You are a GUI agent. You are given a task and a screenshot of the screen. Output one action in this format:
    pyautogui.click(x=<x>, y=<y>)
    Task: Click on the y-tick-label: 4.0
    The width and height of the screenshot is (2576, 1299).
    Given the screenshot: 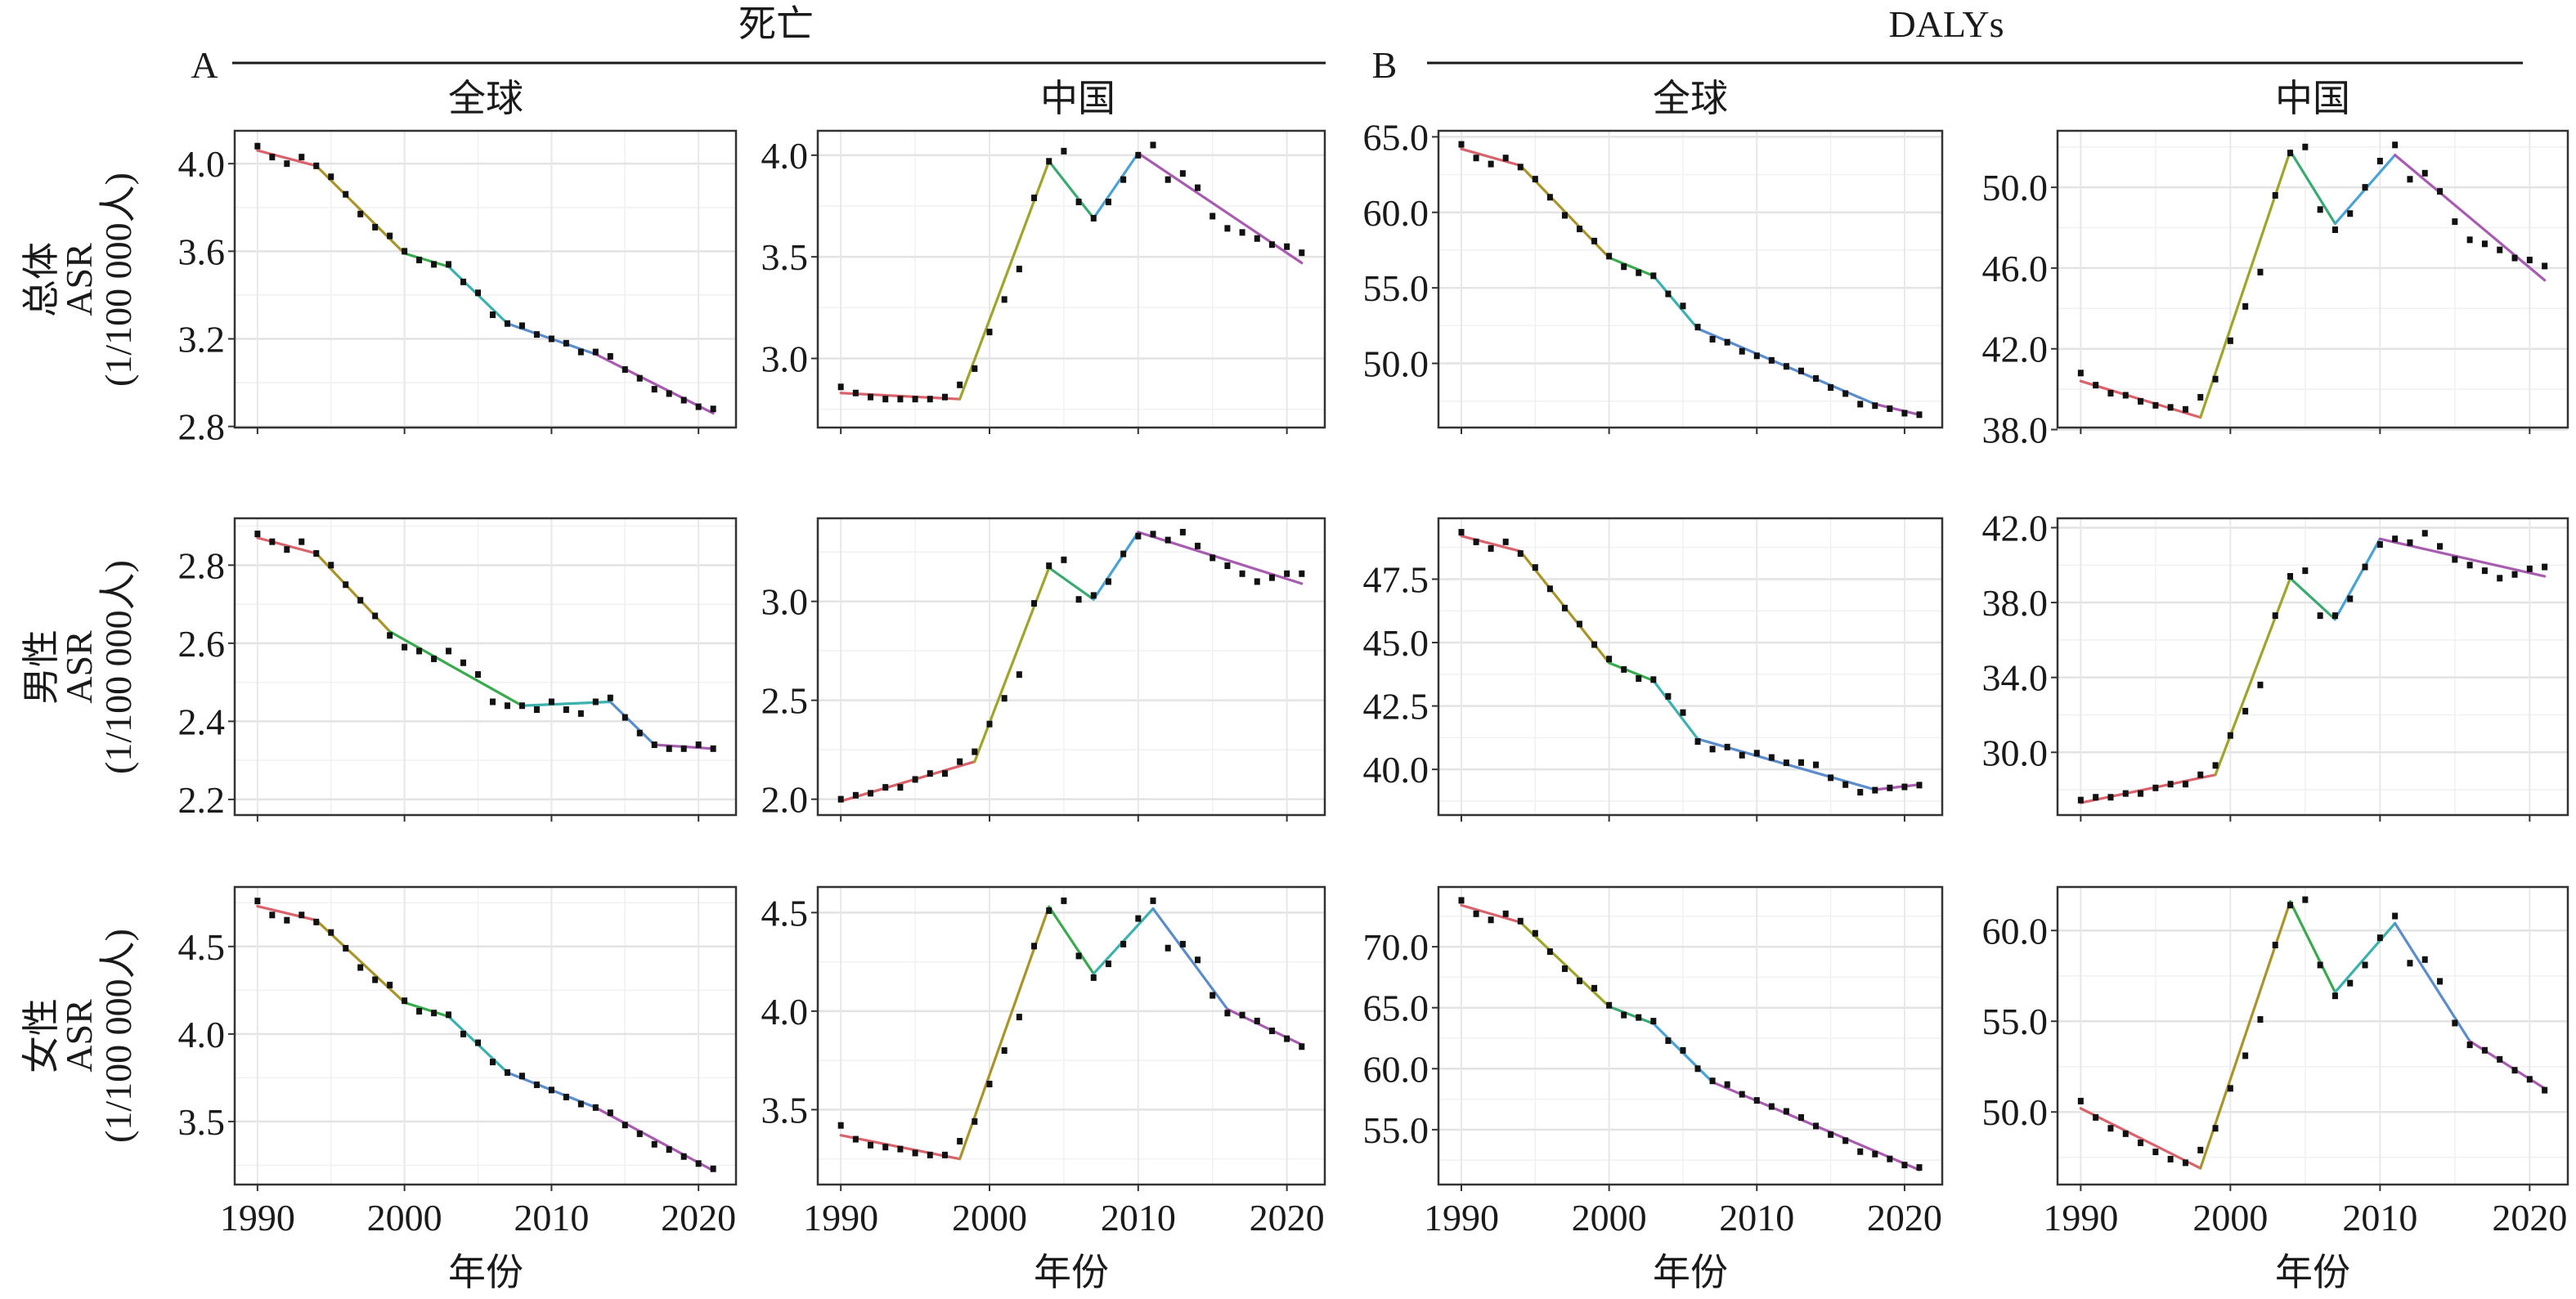 What is the action you would take?
    pyautogui.click(x=785, y=1012)
    